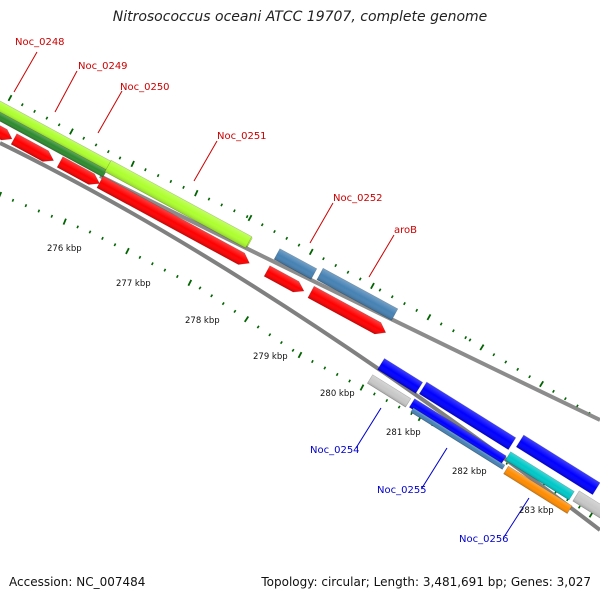 The width and height of the screenshot is (600, 600). I want to click on scale-label: 281 kbp, so click(403, 433).